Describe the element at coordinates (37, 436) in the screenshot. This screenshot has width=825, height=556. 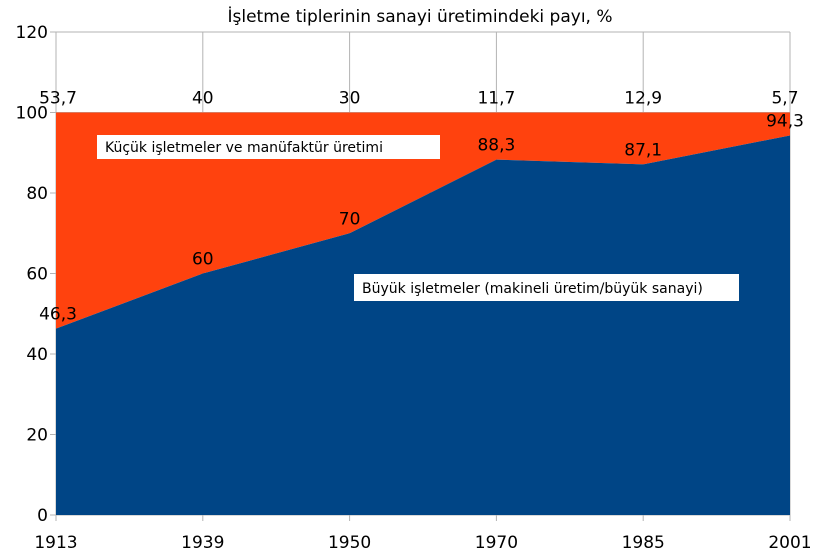
I see `y-tick-label: 20` at that location.